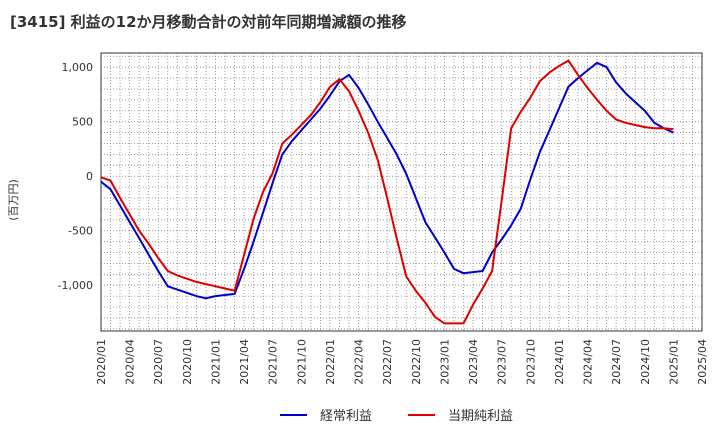 This screenshot has width=720, height=440. Describe the element at coordinates (387, 362) in the screenshot. I see `x-tick-label: 2022/07` at that location.